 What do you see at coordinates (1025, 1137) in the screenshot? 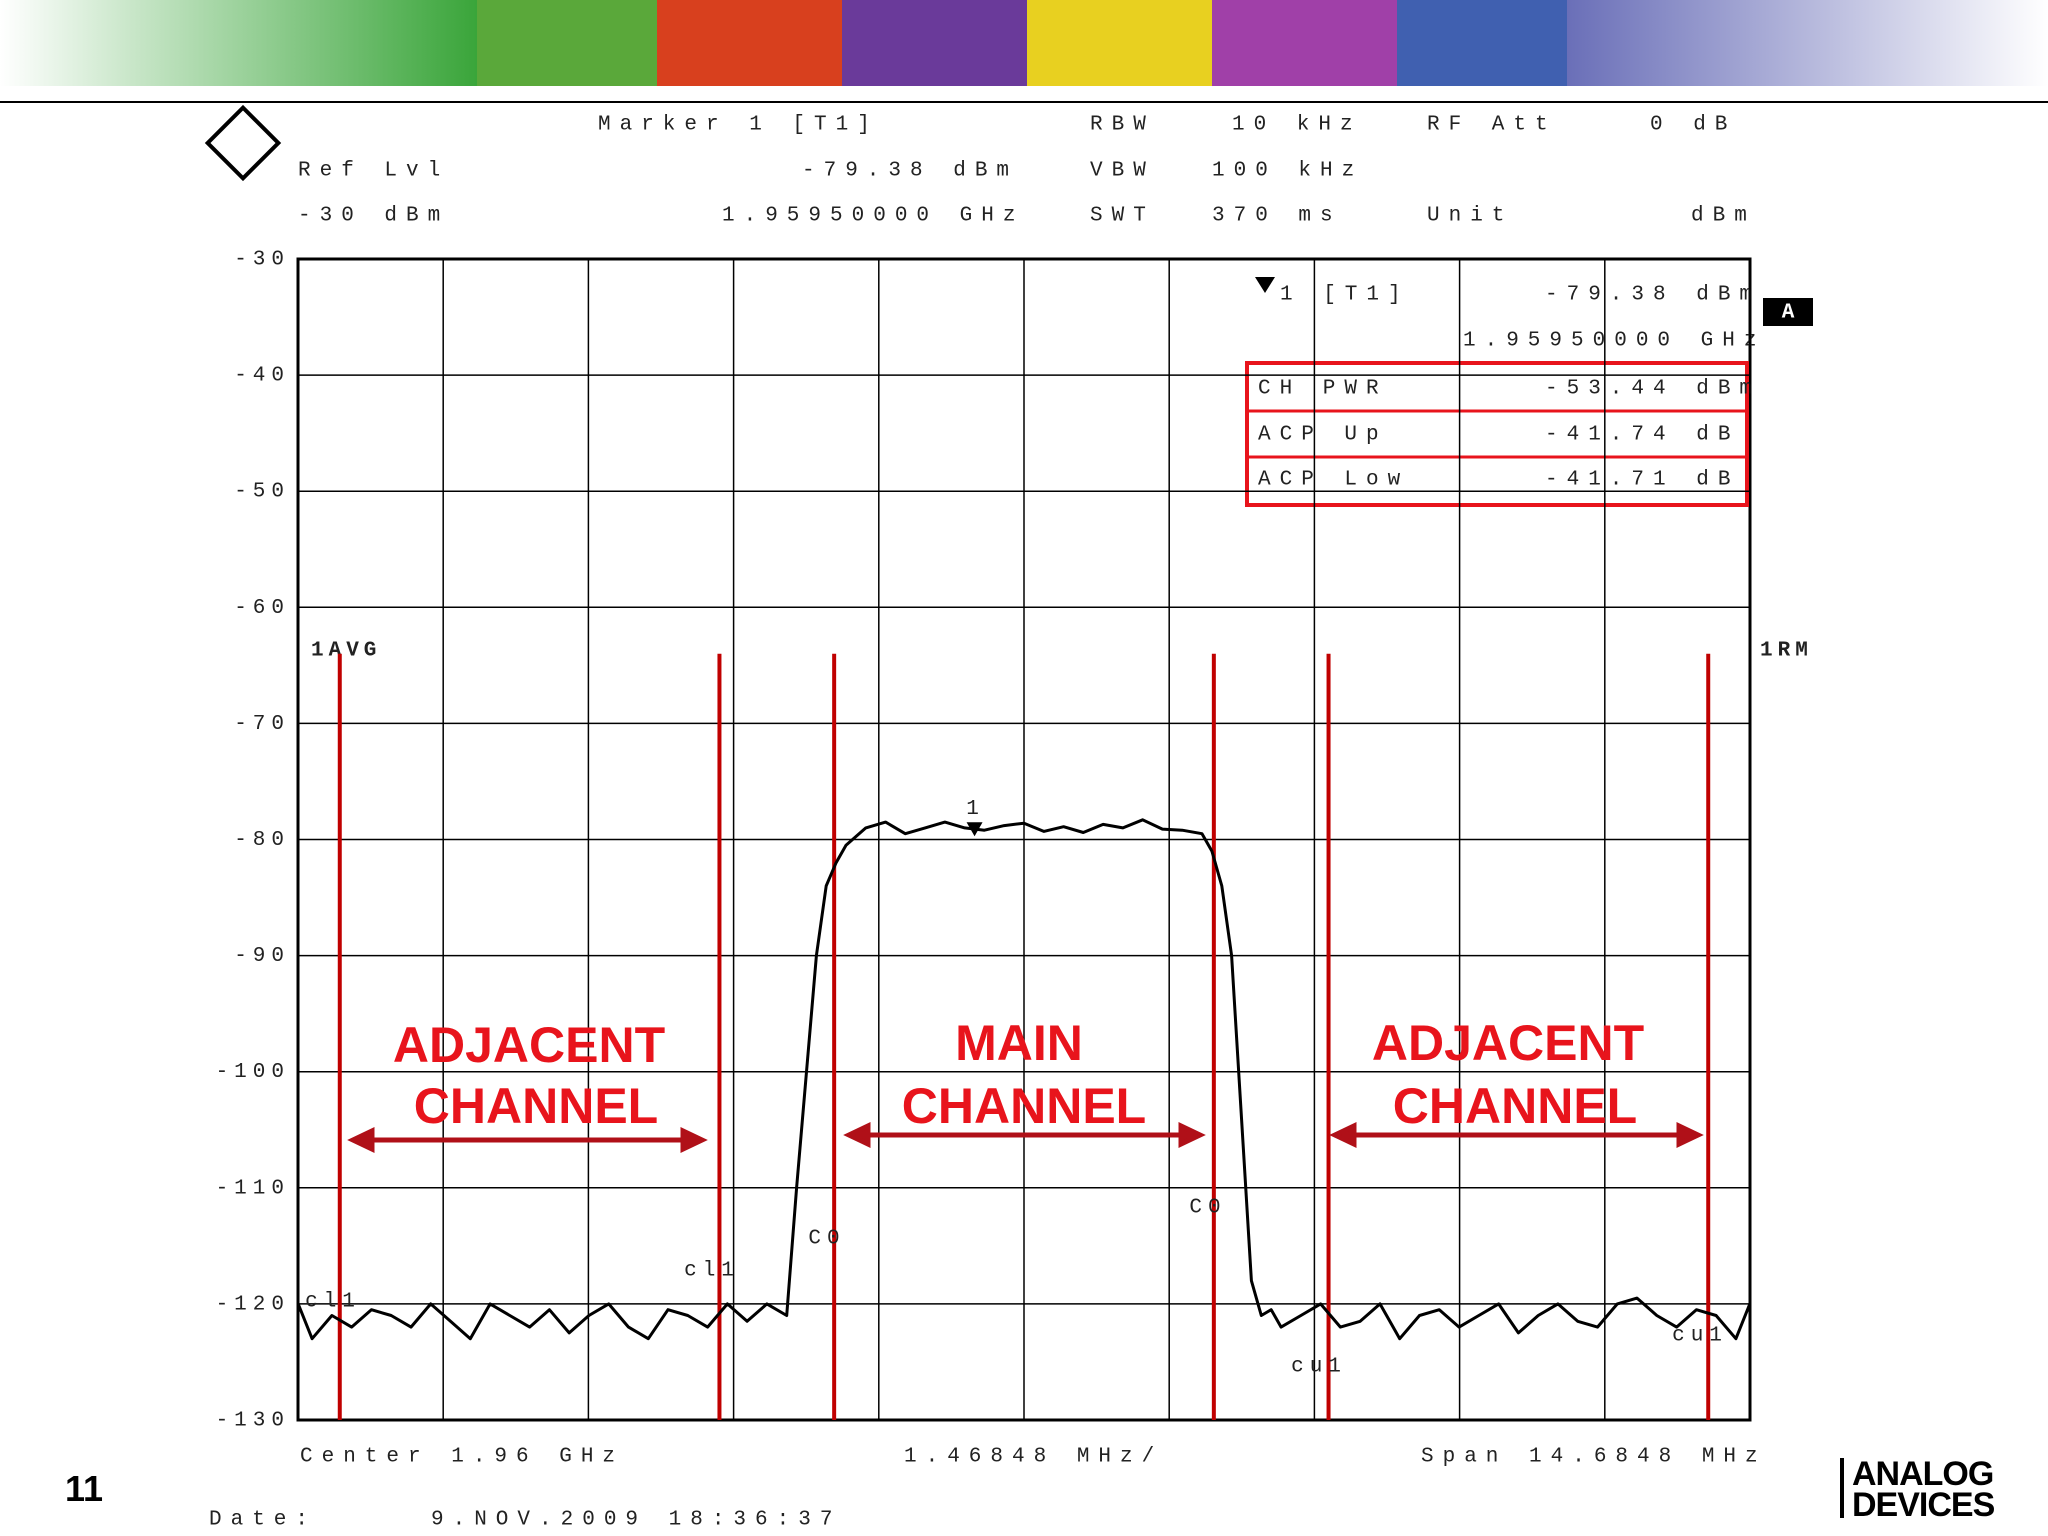
I see `arrows` at bounding box center [1025, 1137].